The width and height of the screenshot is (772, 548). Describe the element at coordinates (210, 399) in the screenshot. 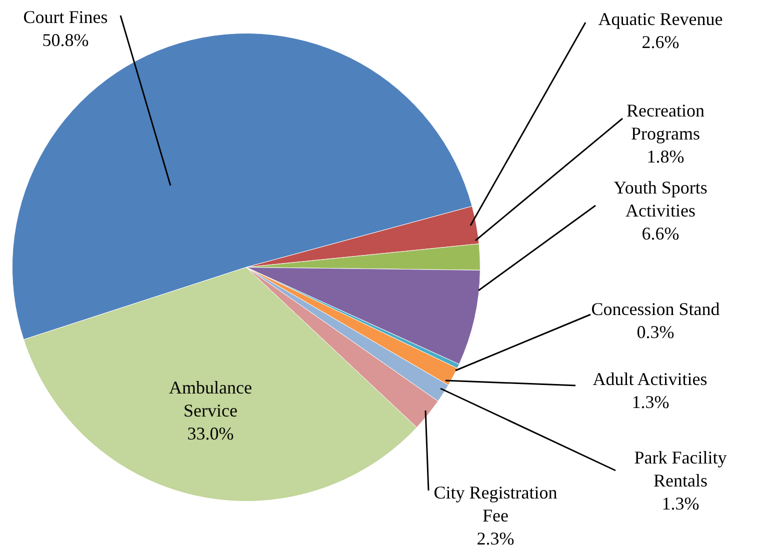

I see `slice-label: Ambulance Service` at that location.